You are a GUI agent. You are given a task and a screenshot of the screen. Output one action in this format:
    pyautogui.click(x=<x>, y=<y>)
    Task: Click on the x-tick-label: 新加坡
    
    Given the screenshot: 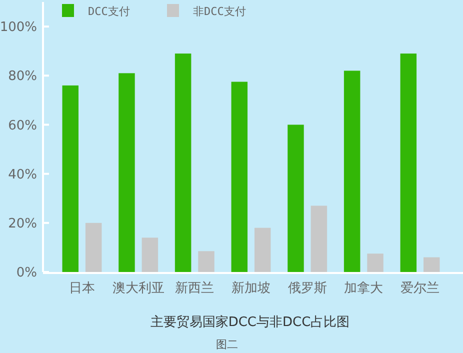 What is the action you would take?
    pyautogui.click(x=251, y=288)
    